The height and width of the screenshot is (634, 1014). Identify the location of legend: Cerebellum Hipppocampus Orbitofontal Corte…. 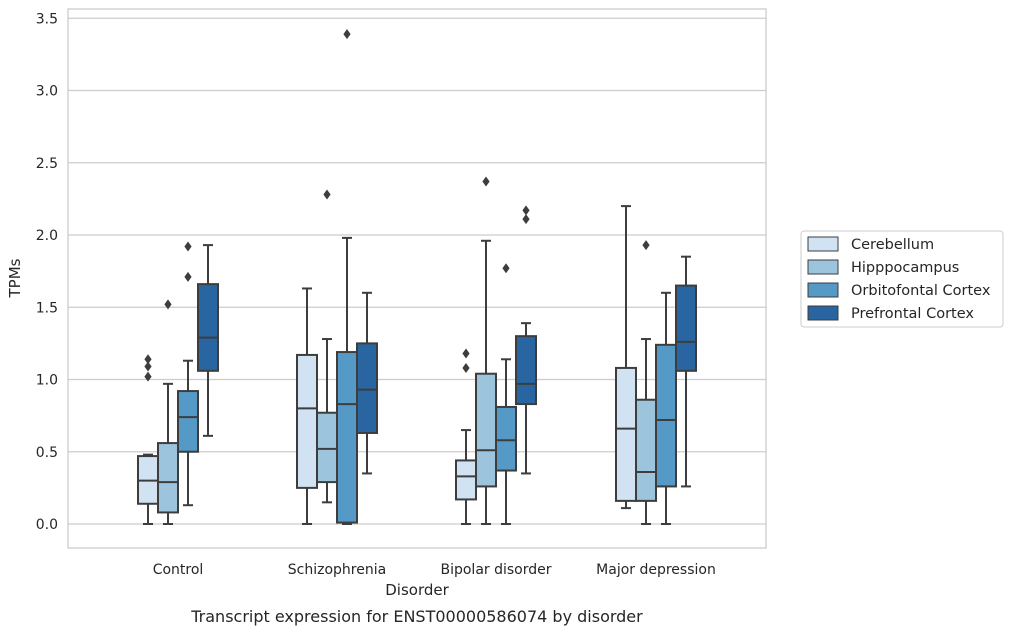
(902, 279).